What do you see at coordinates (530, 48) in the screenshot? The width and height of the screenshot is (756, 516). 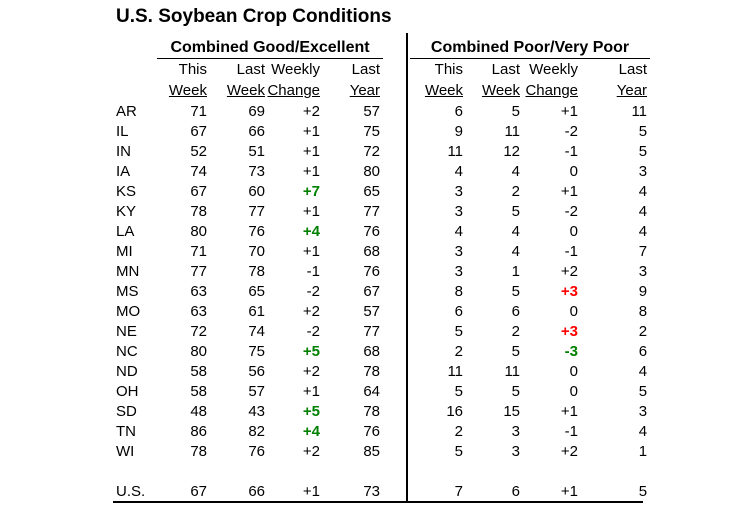 I see `section-header-poor-very-poor: Combined Poor/Very Poor` at bounding box center [530, 48].